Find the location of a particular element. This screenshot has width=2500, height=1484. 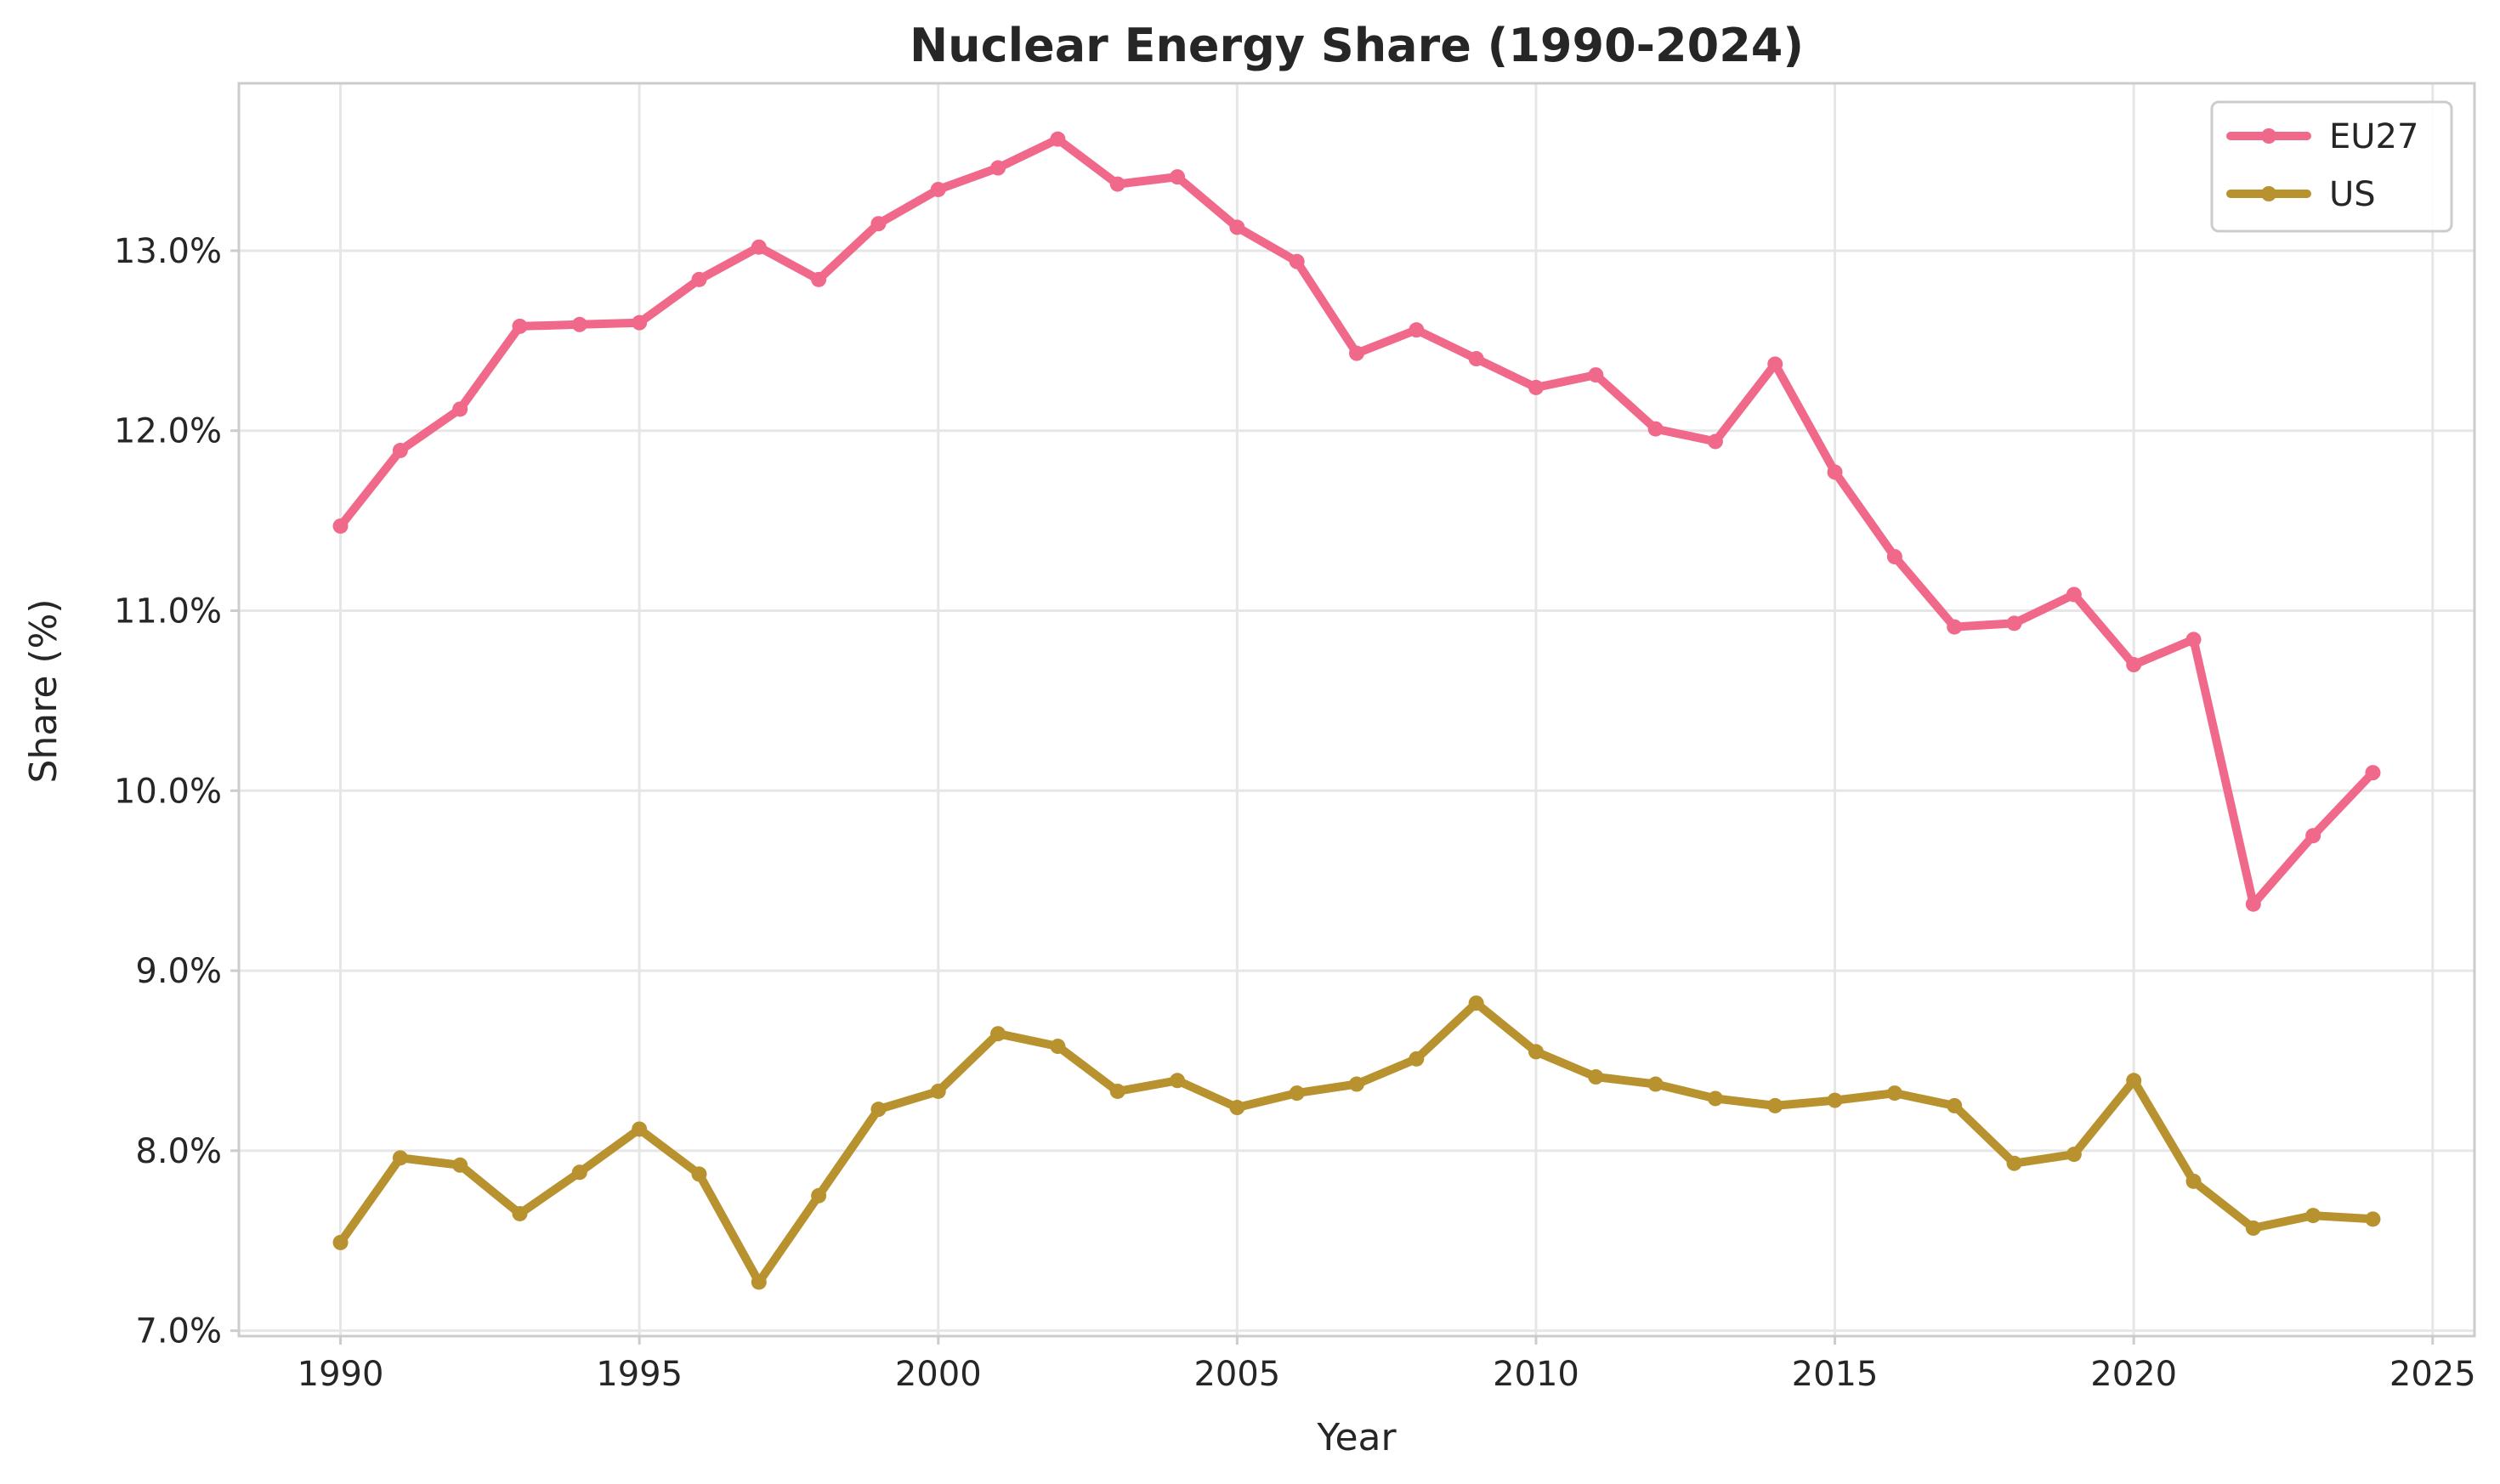

x-axis-label: Year is located at coordinates (1356, 1437).